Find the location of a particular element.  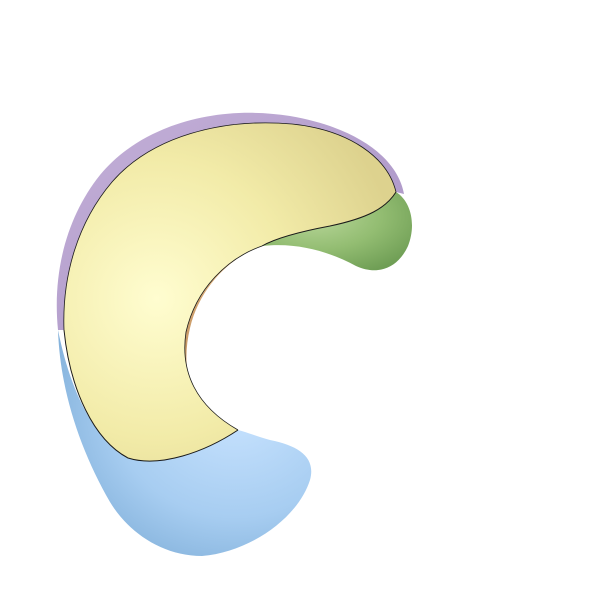

seam-line-inner is located at coordinates (223, 338).